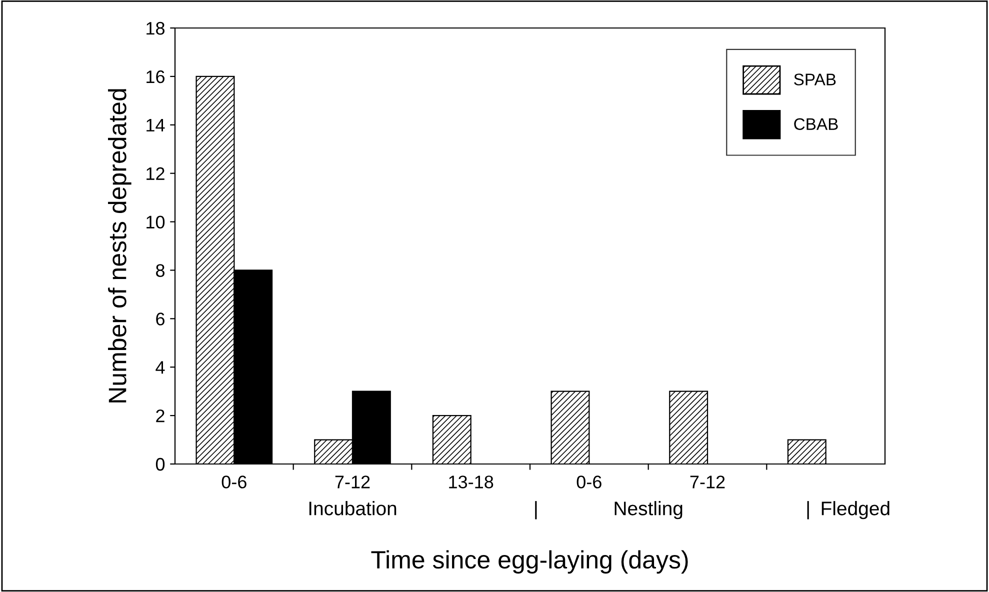  What do you see at coordinates (160, 319) in the screenshot?
I see `y-tick-label: 6` at bounding box center [160, 319].